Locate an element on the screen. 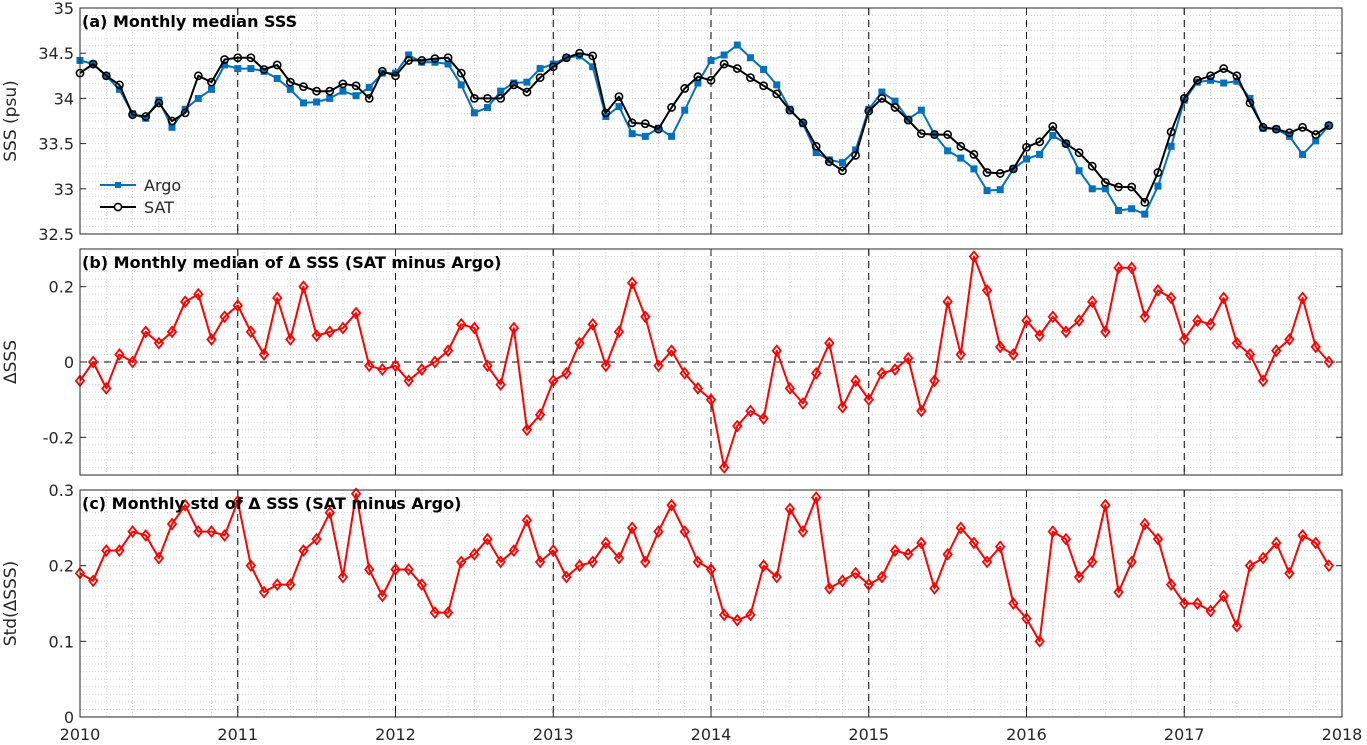  y-tick-label: 0.1 is located at coordinates (61, 641).